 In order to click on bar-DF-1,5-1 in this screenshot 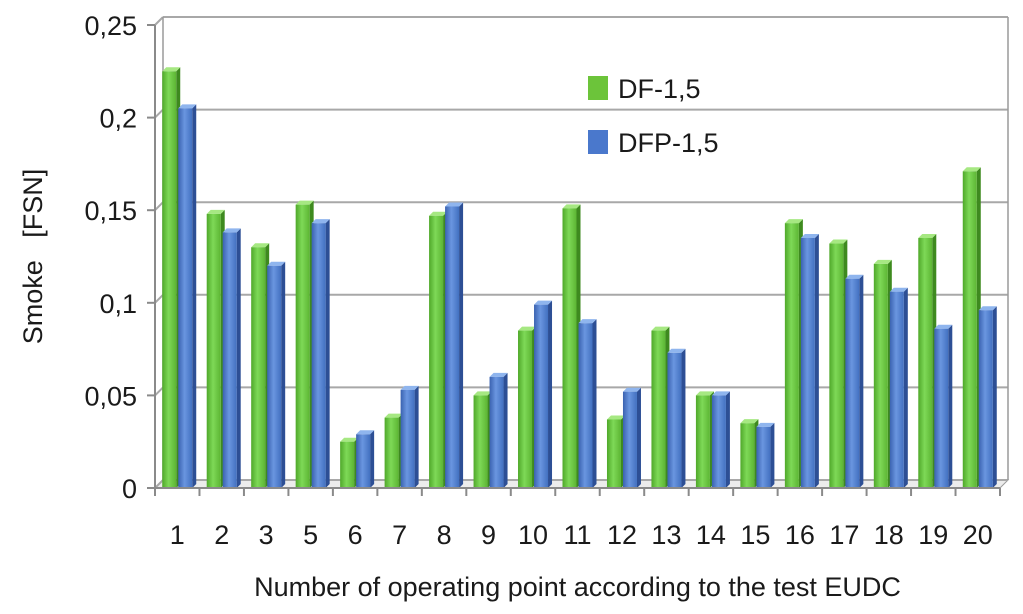, I will do `click(171, 278)`.